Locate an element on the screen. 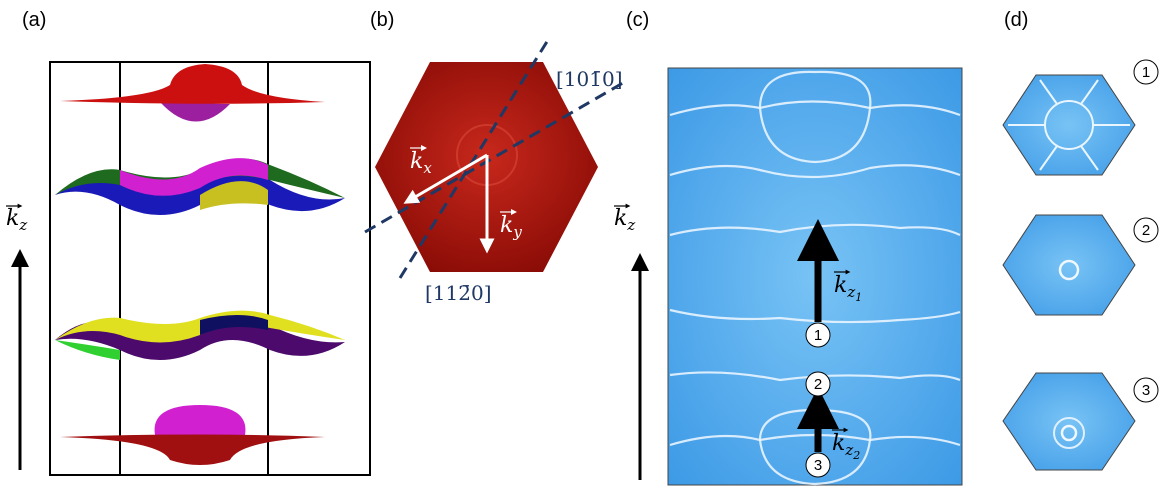  ky-label: ky is located at coordinates (511, 227).